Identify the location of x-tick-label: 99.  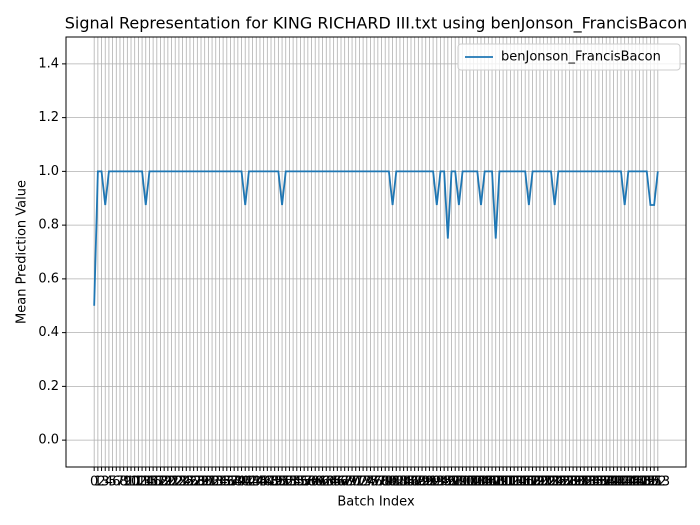
(459, 482).